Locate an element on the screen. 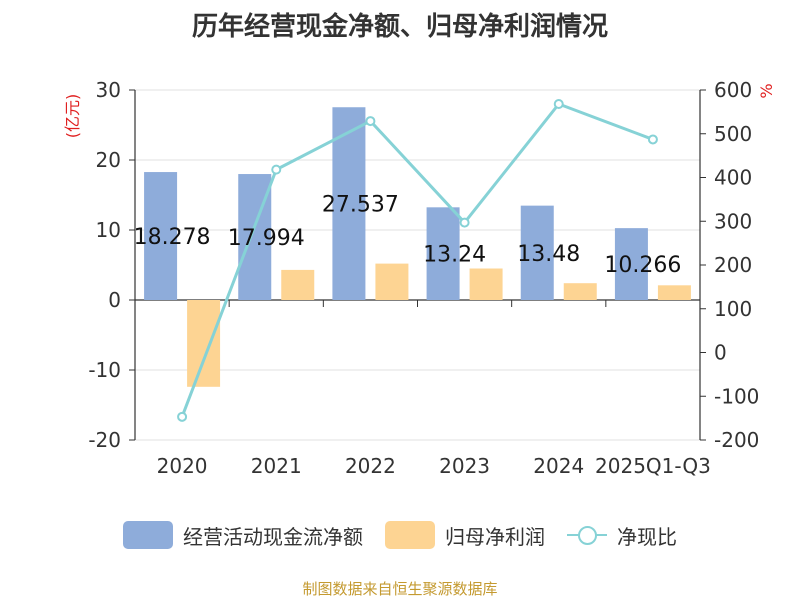  y-right-axis-label: % is located at coordinates (766, 90).